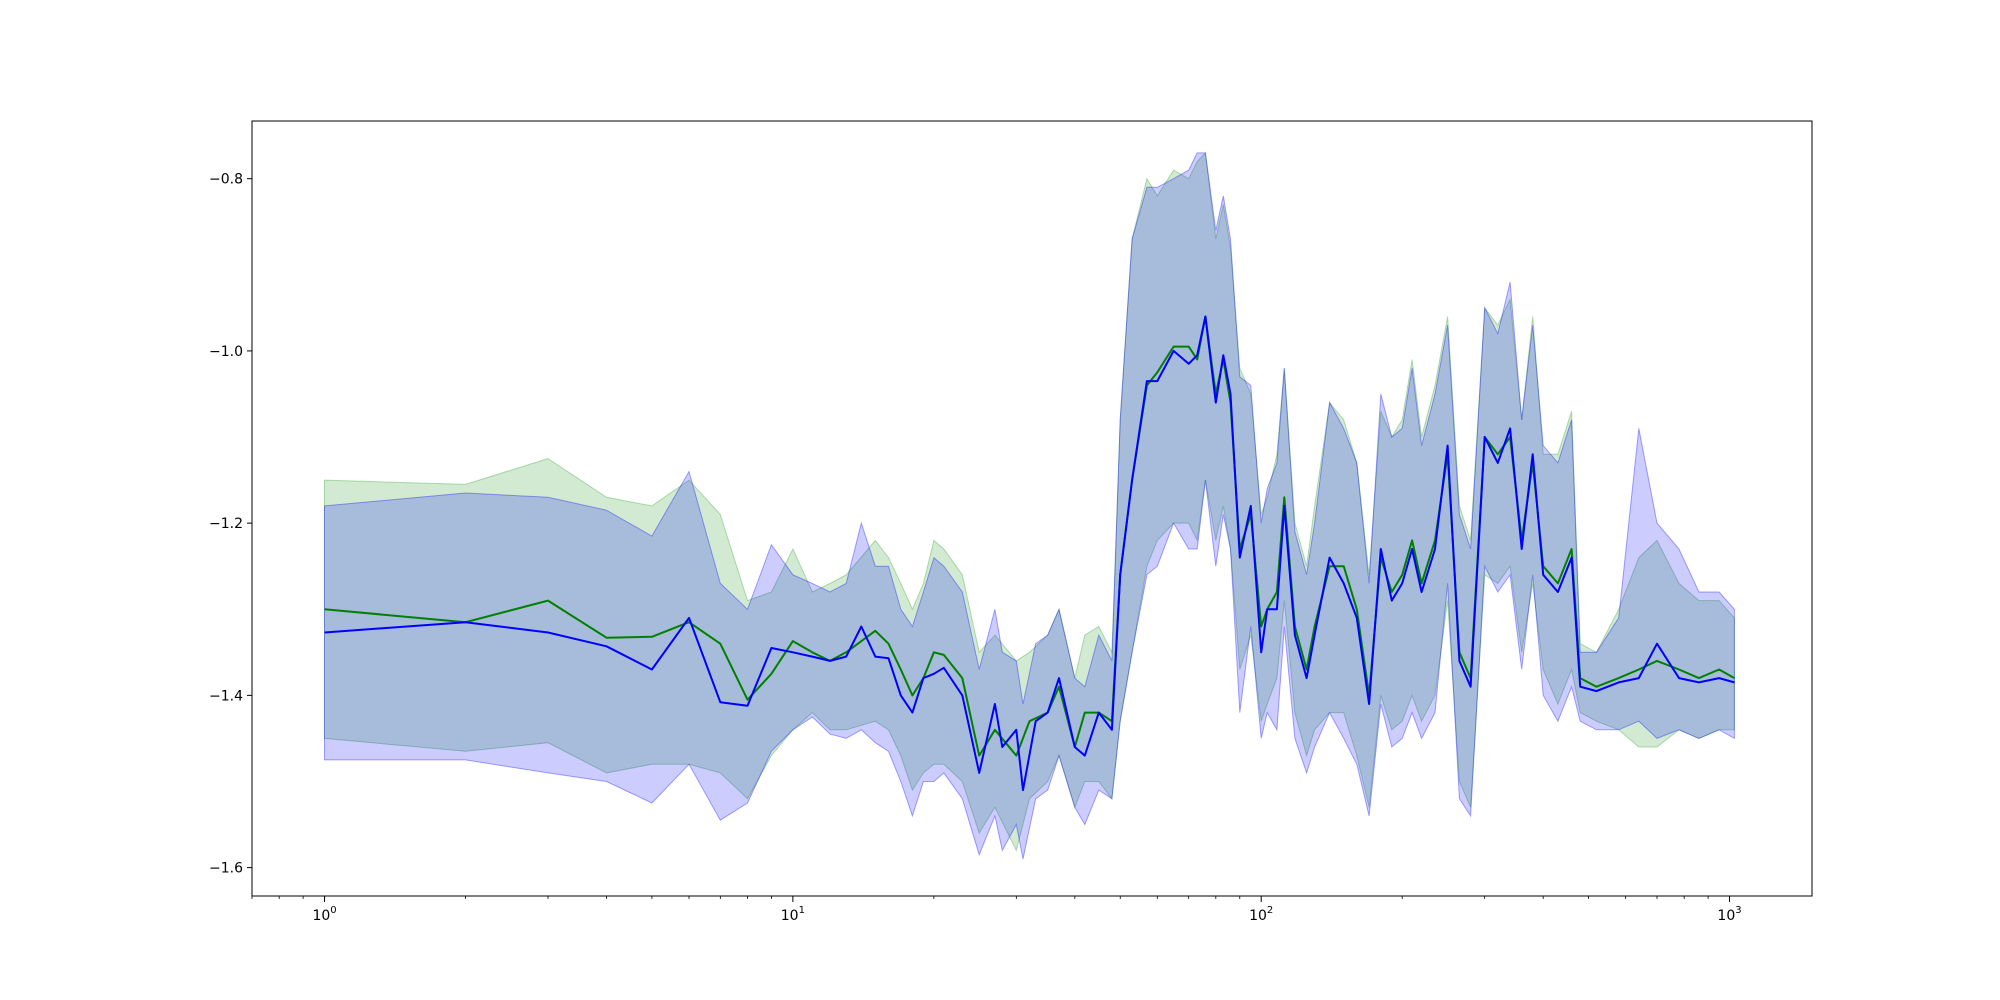  What do you see at coordinates (1729, 914) in the screenshot?
I see `x-tick-label-4: 10³` at bounding box center [1729, 914].